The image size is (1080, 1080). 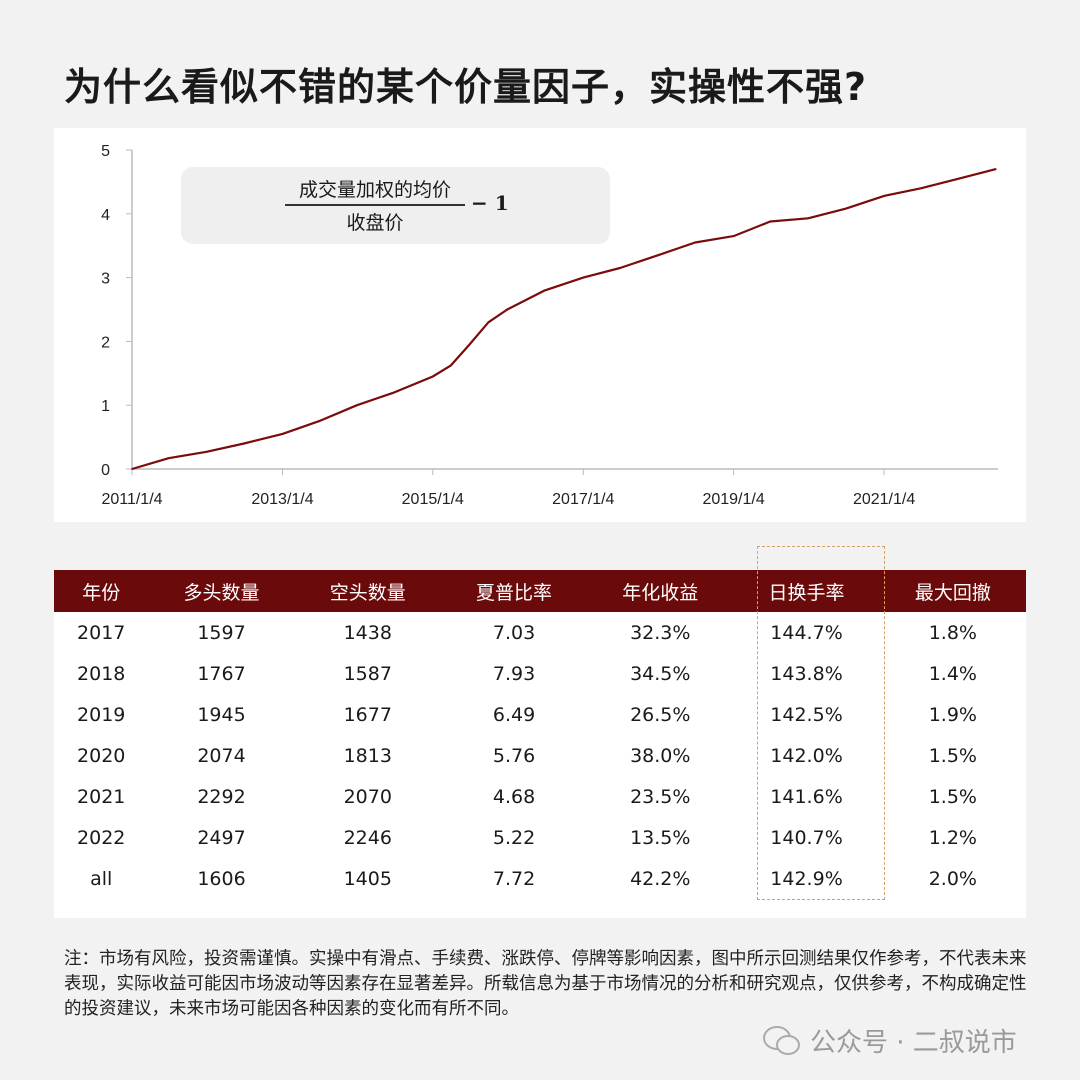 I want to click on column-header: 年份, so click(x=101, y=591).